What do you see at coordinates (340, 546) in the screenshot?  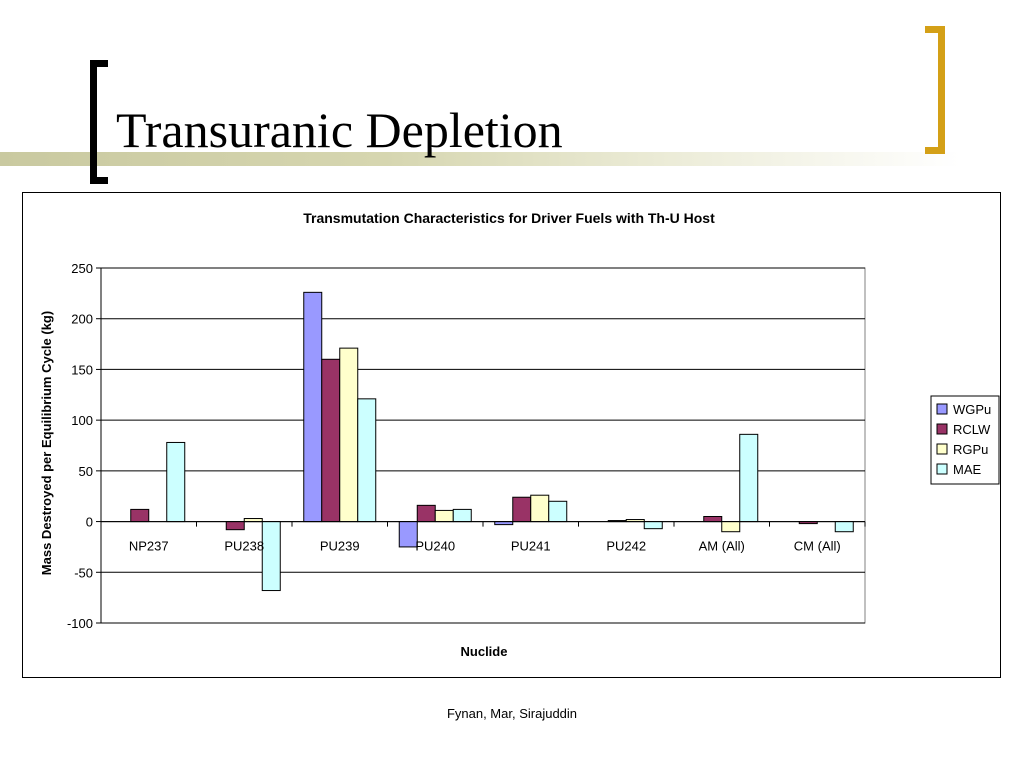 I see `x-tick-label: PU239` at bounding box center [340, 546].